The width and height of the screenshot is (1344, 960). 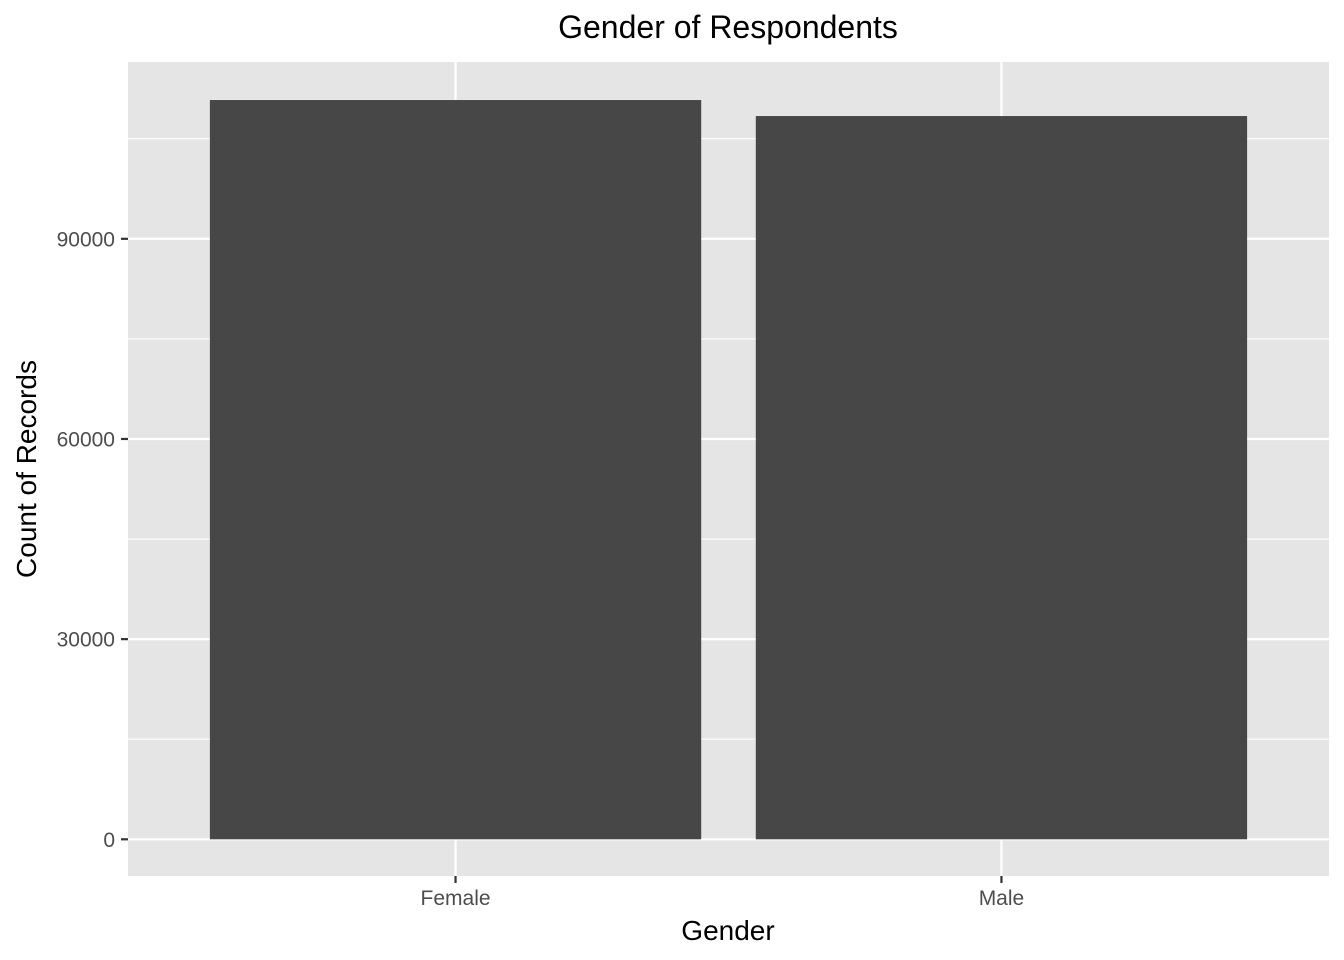 What do you see at coordinates (92, 540) in the screenshot?
I see `y-axis: 0 30000 60000 90000` at bounding box center [92, 540].